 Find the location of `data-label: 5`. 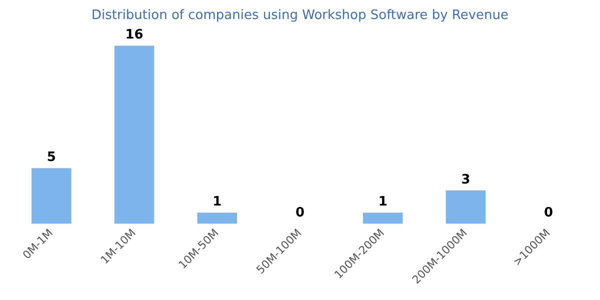

data-label: 5 is located at coordinates (51, 157).